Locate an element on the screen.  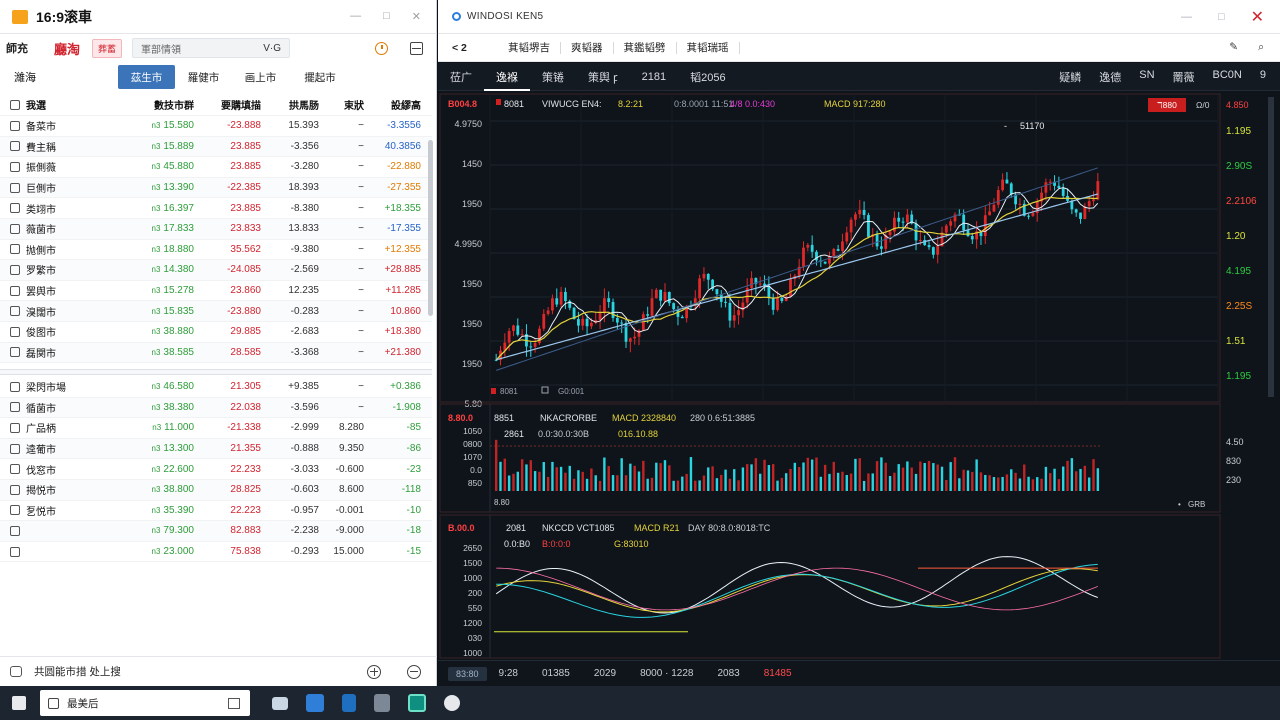
back-nav: < 2 is located at coordinates (459, 47).